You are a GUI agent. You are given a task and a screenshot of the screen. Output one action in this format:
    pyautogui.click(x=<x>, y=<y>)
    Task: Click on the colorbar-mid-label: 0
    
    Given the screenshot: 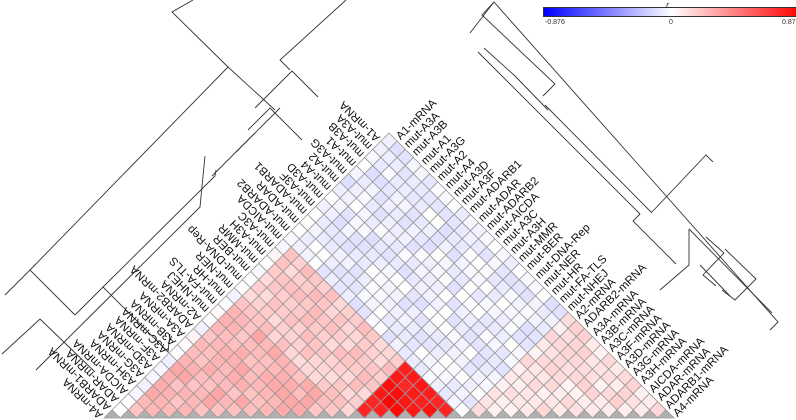 What is the action you would take?
    pyautogui.click(x=671, y=22)
    